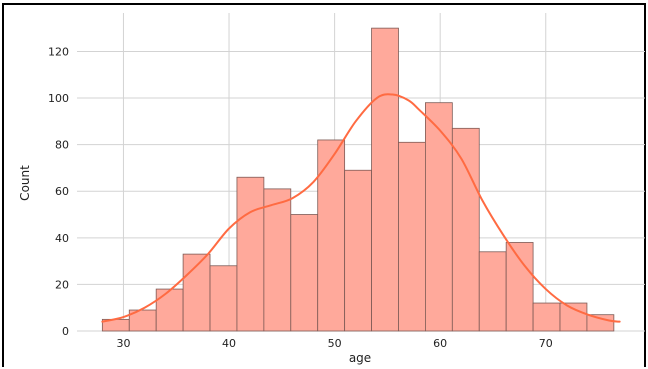  Describe the element at coordinates (360, 358) in the screenshot. I see `x-axis-label: age` at that location.